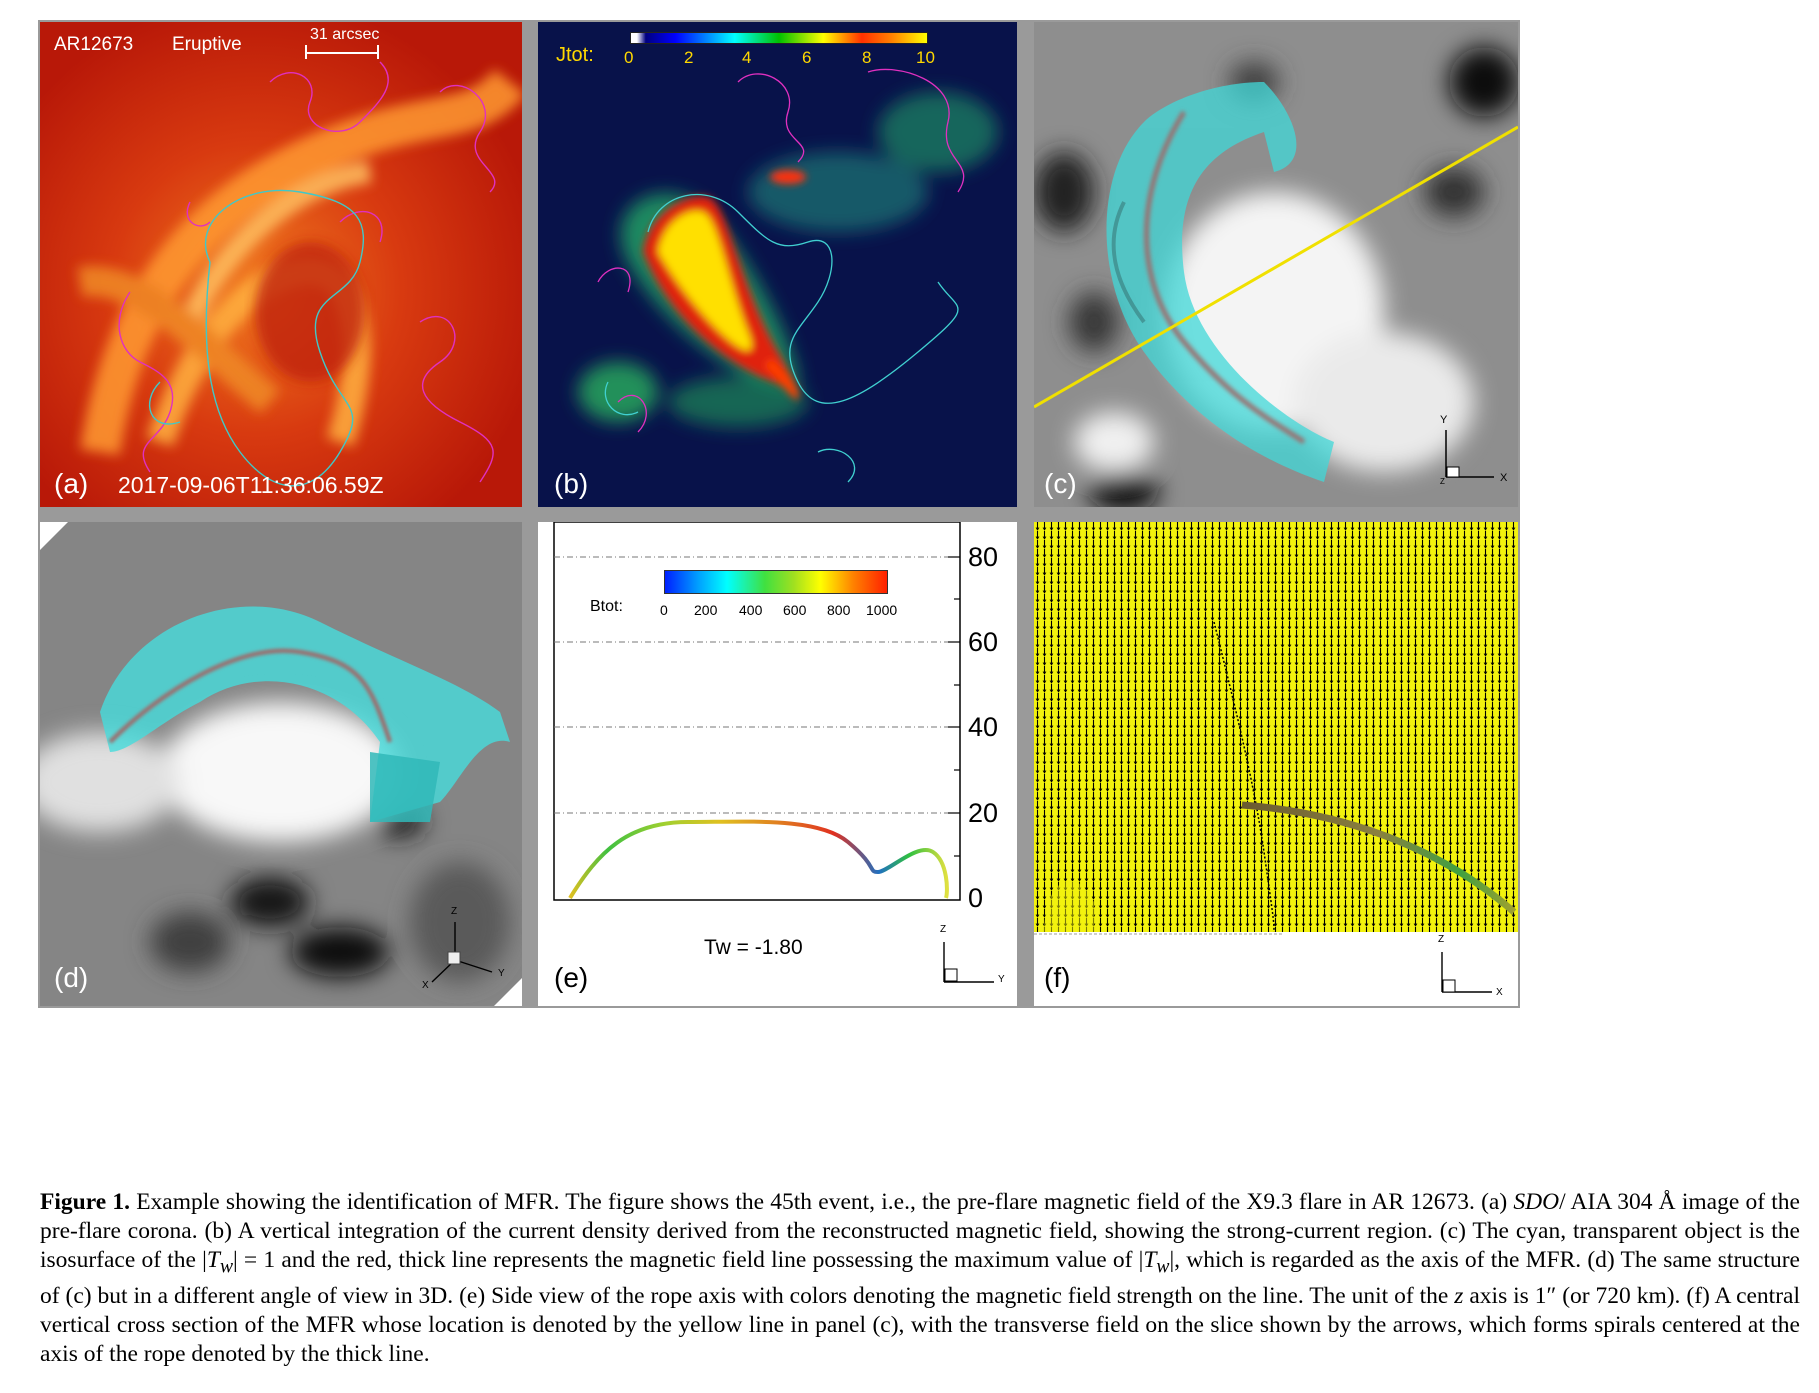  Describe the element at coordinates (85, 1202) in the screenshot. I see `figure-label: Figure 1.` at that location.